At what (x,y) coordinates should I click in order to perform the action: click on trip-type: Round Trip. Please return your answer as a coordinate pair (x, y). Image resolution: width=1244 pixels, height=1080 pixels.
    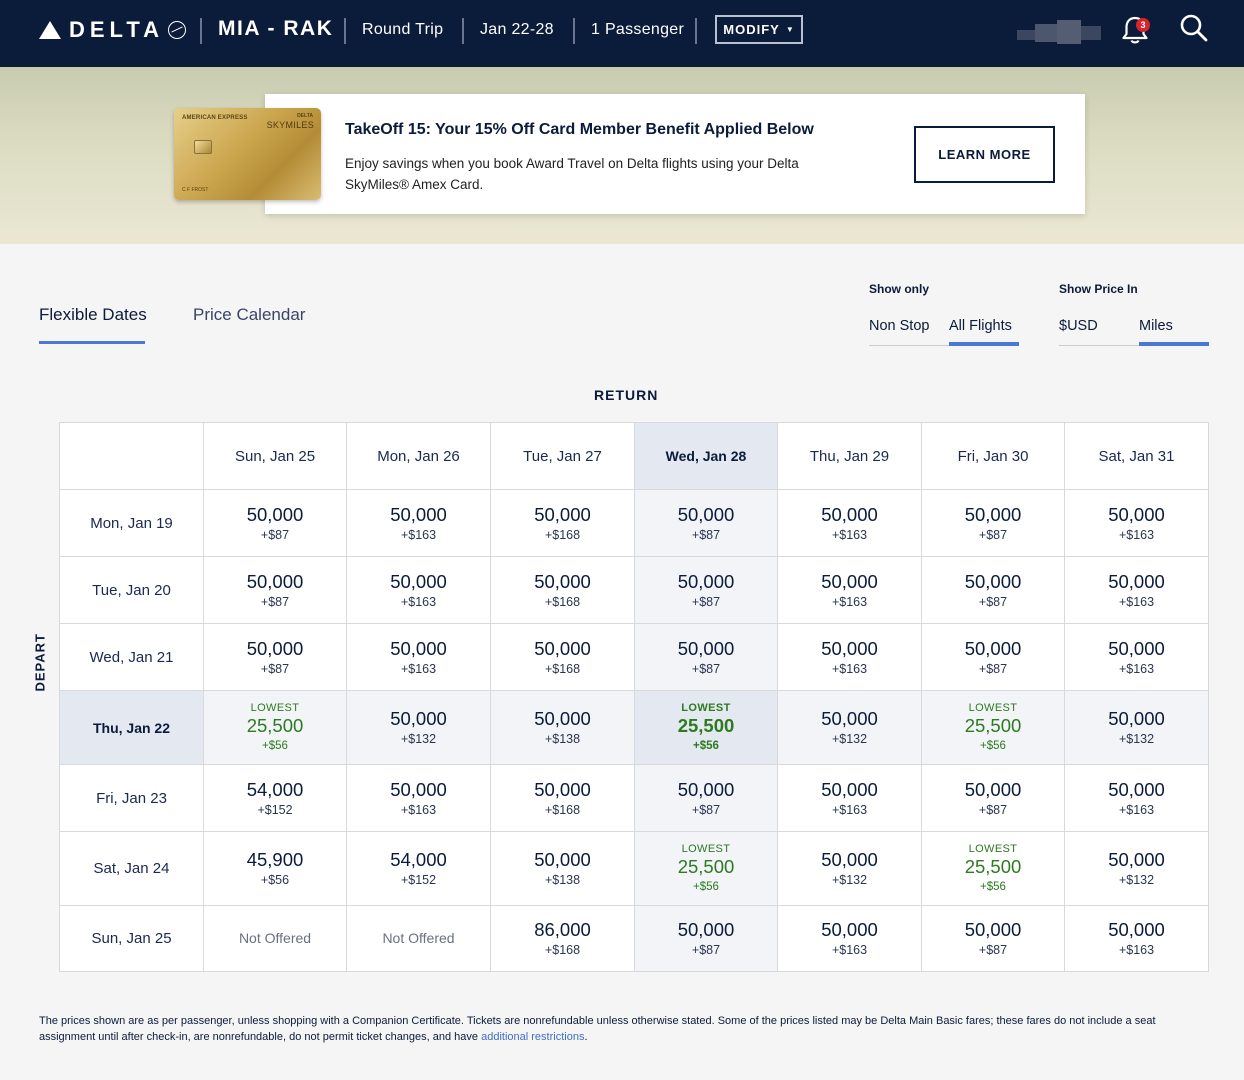
    Looking at the image, I should click on (403, 29).